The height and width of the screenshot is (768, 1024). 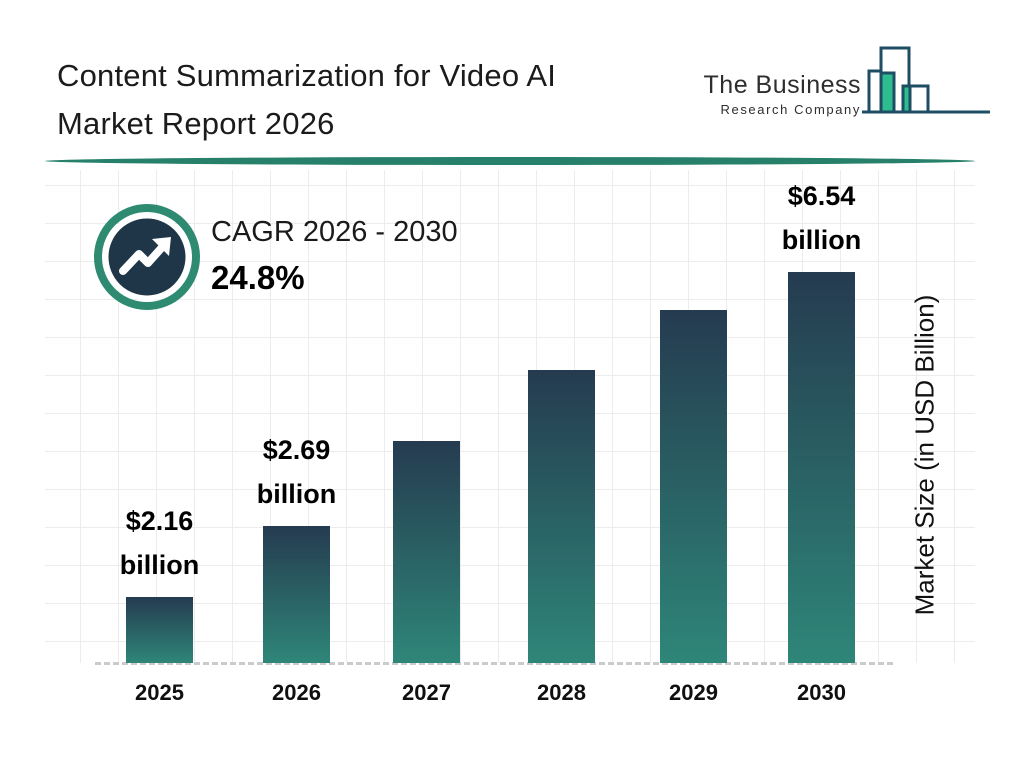 What do you see at coordinates (159, 565) in the screenshot?
I see `value-unit-2025: billion` at bounding box center [159, 565].